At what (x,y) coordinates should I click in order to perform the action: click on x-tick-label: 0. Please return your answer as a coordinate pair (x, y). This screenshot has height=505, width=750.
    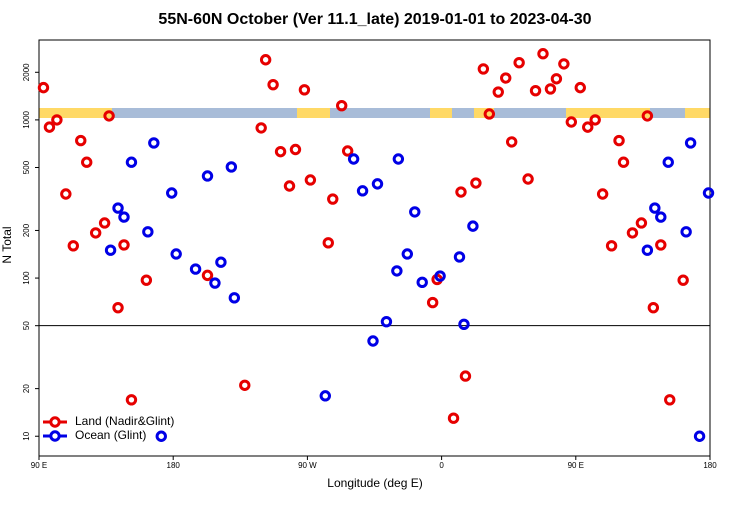
    Looking at the image, I should click on (441, 465).